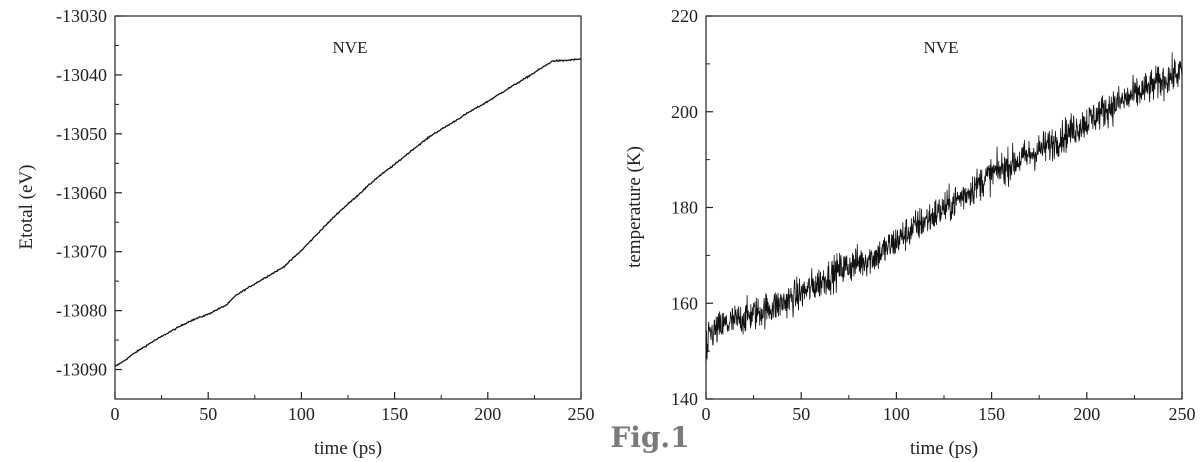 Image resolution: width=1200 pixels, height=462 pixels. What do you see at coordinates (81, 252) in the screenshot?
I see `y-tick-label: -13070` at bounding box center [81, 252].